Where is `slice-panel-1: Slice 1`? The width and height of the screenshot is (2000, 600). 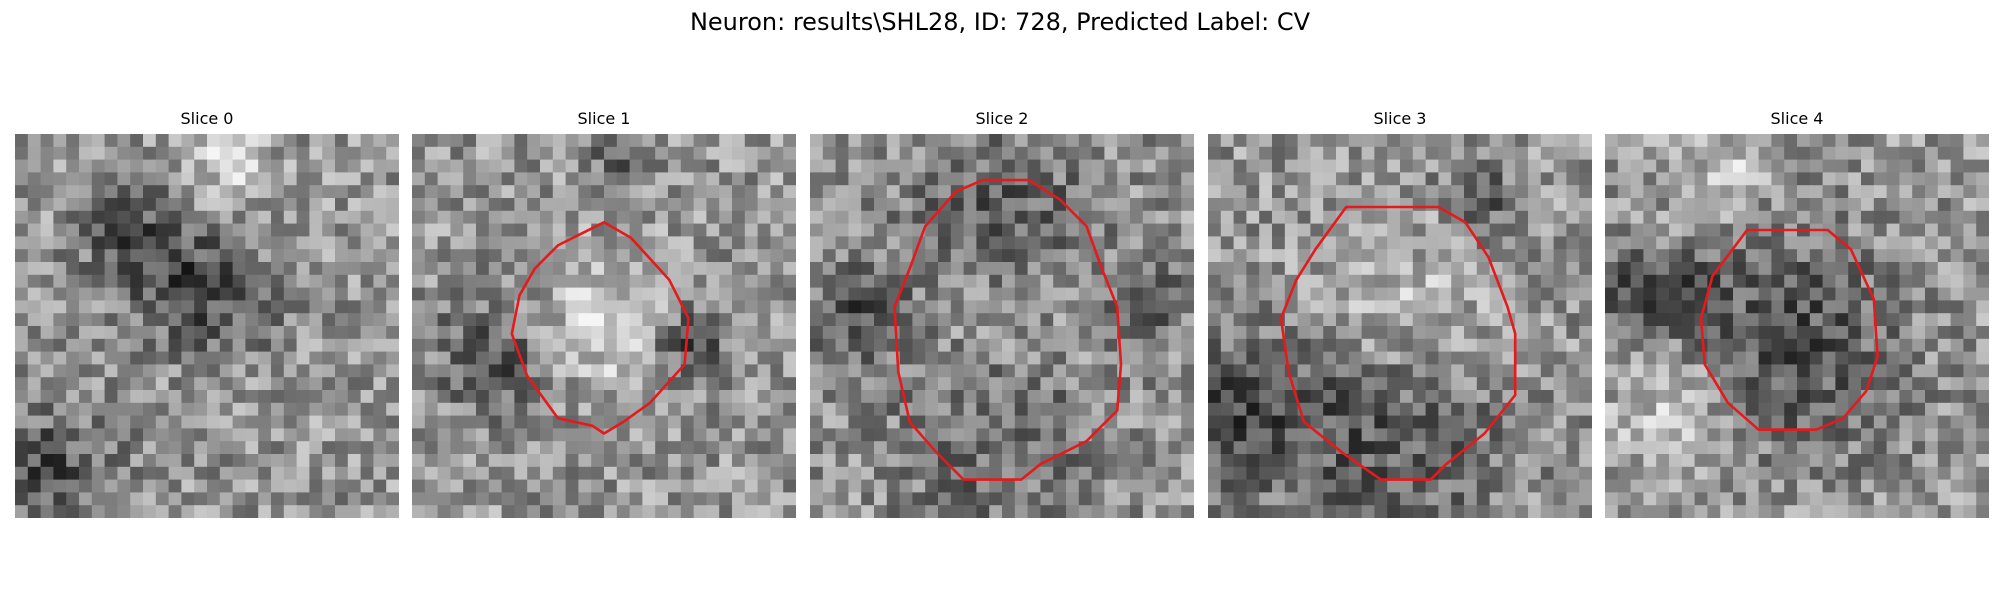
slice-panel-1: Slice 1 is located at coordinates (604, 313).